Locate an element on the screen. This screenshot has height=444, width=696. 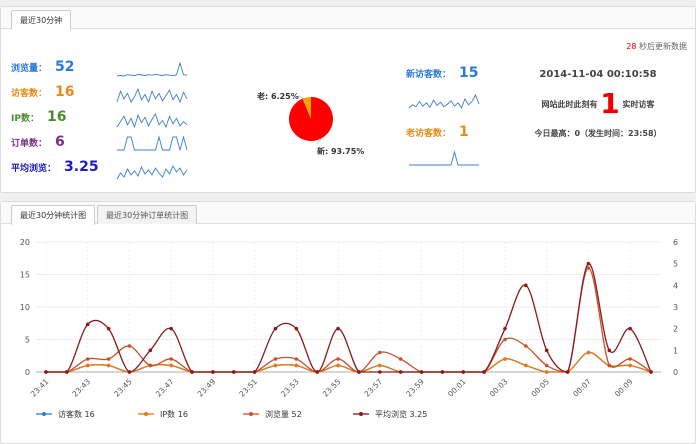
stat-pageviews-value: 52 is located at coordinates (65, 67).